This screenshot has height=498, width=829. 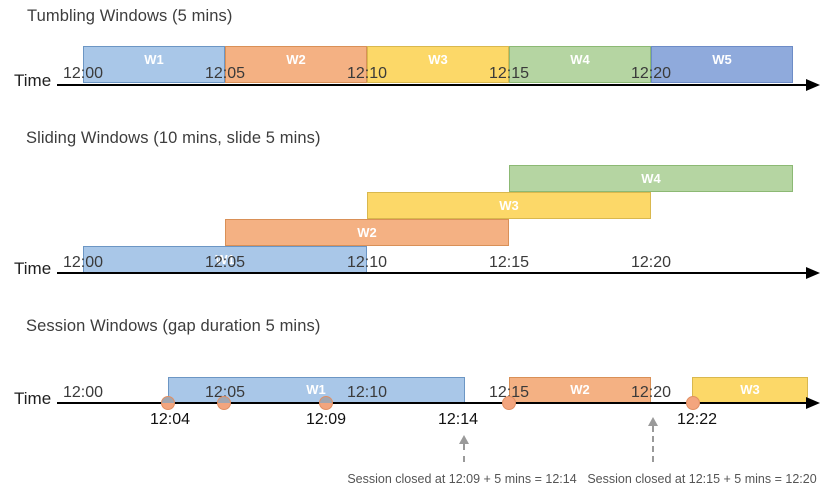 I want to click on event-label-1204: 12:04, so click(x=170, y=419).